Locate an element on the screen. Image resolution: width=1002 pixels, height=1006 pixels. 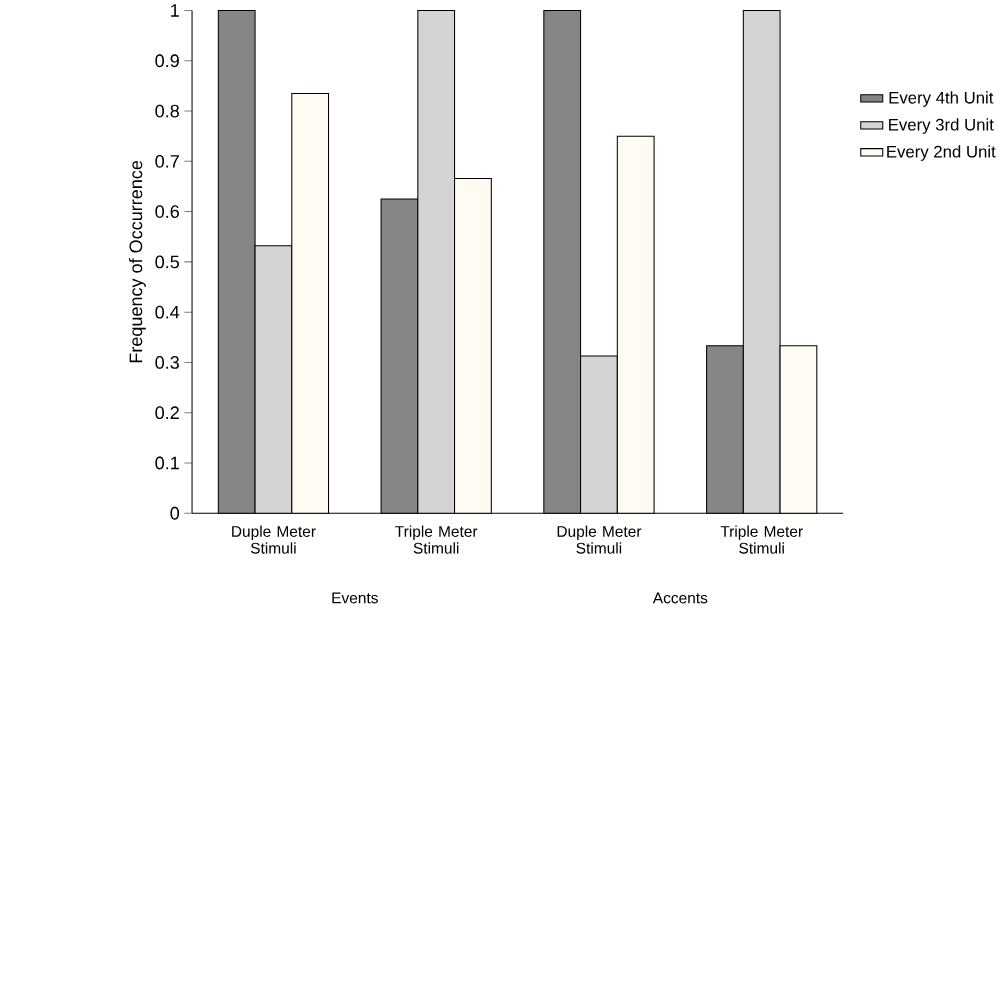
text: Events is located at coordinates (355, 598).